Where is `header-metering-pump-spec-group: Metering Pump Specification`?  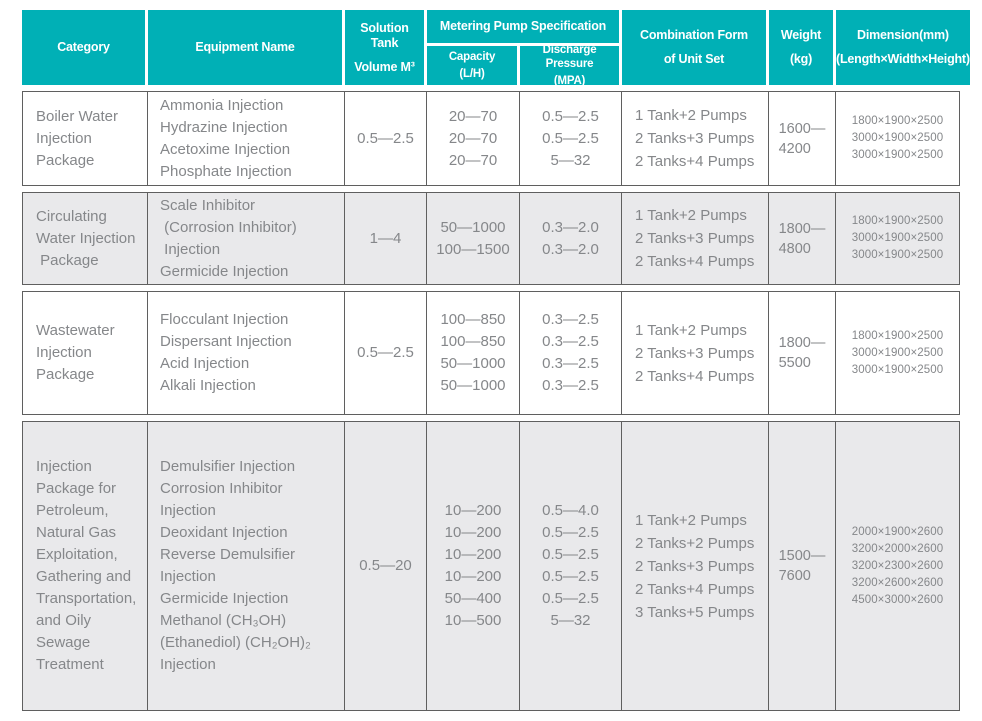
header-metering-pump-spec-group: Metering Pump Specification is located at coordinates (524, 28).